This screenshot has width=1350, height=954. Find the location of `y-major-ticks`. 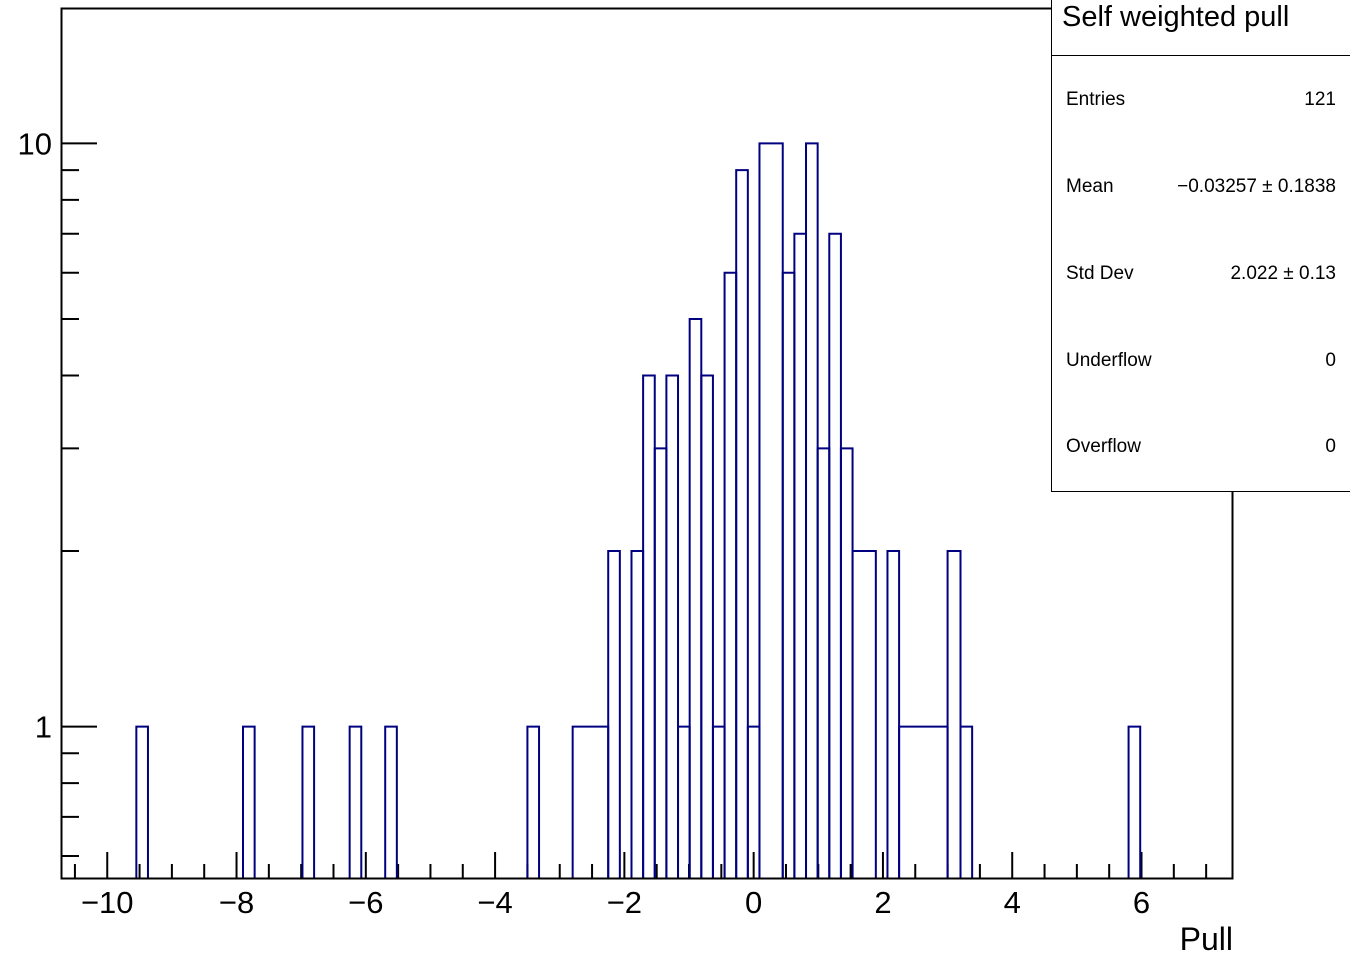

y-major-ticks is located at coordinates (79, 435).